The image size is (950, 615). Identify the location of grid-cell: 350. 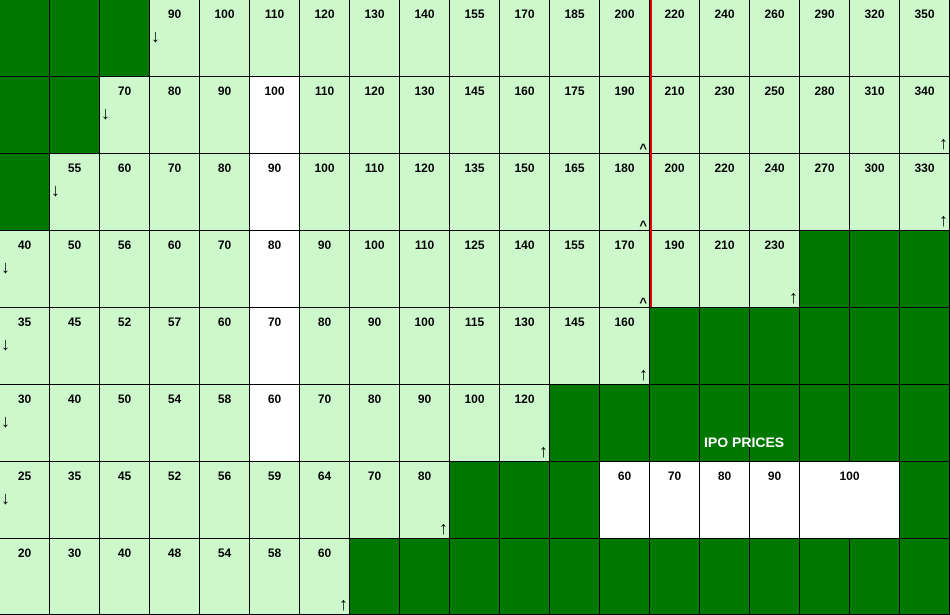
(925, 38).